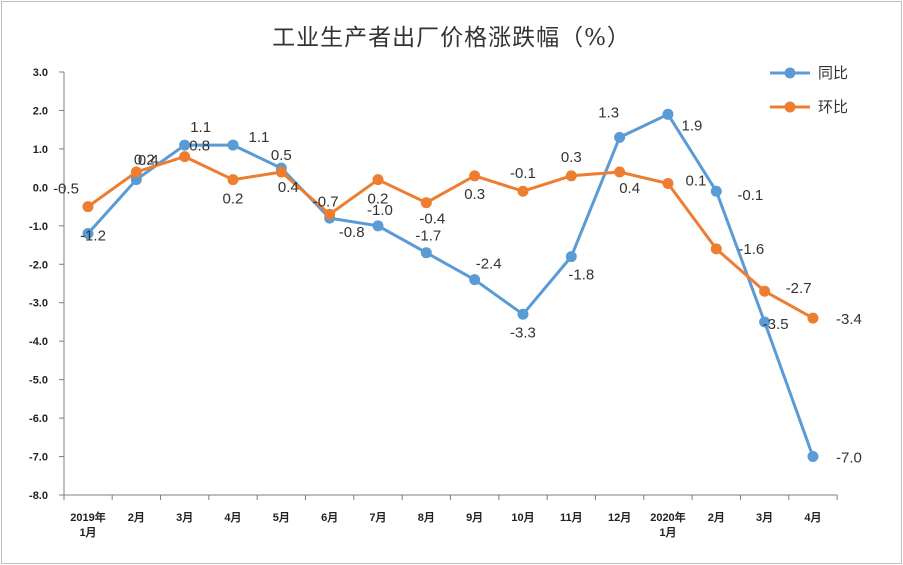 The height and width of the screenshot is (565, 903). Describe the element at coordinates (326, 201) in the screenshot. I see `data-label: -0.7` at that location.